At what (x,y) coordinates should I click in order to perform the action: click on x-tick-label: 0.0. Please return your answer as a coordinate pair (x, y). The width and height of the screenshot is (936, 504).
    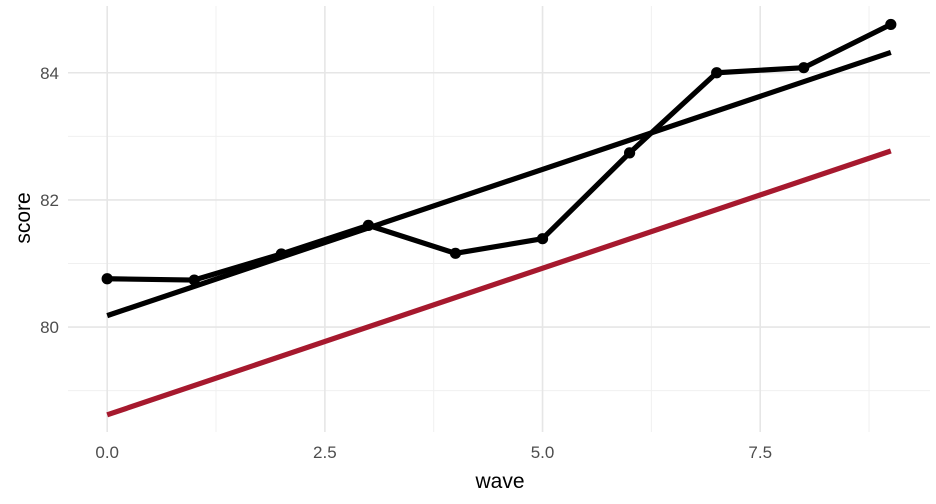
    Looking at the image, I should click on (107, 452).